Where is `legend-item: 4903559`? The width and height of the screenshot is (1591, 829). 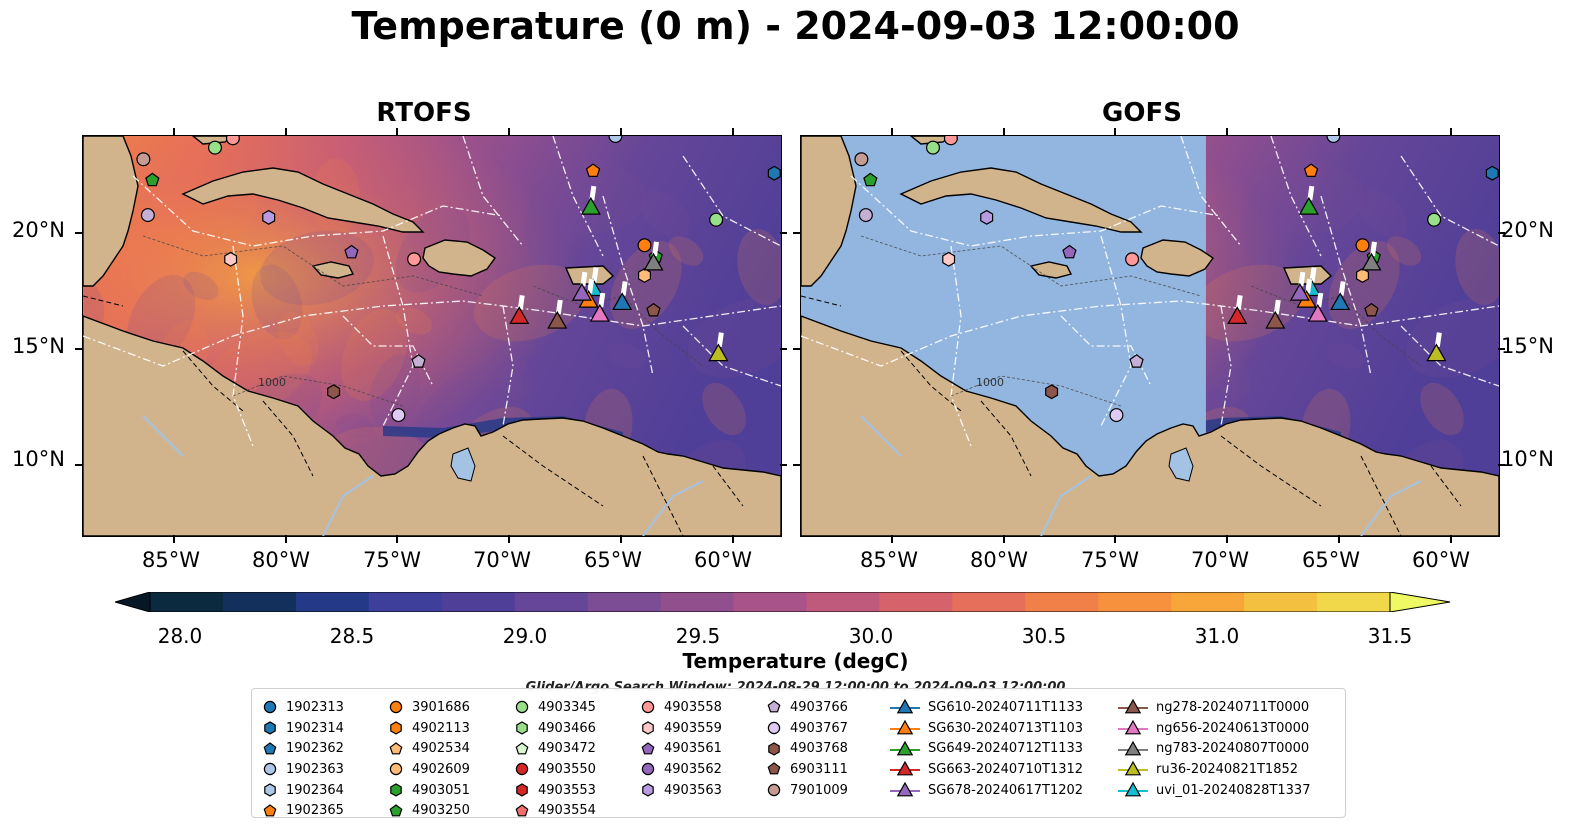
legend-item: 4903559 is located at coordinates (681, 728).